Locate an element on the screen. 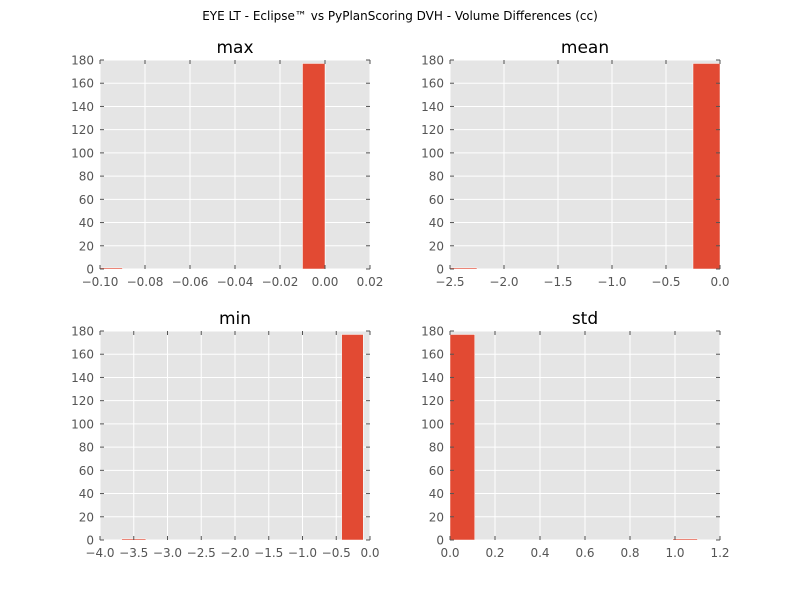  x-tick-label: −3.5 is located at coordinates (133, 553).